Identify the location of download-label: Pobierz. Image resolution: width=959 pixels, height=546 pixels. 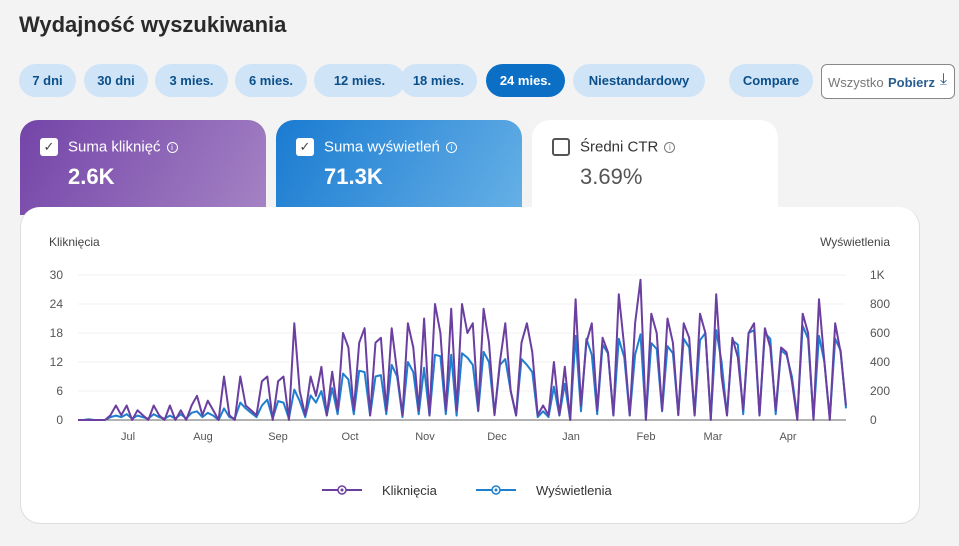
(911, 82).